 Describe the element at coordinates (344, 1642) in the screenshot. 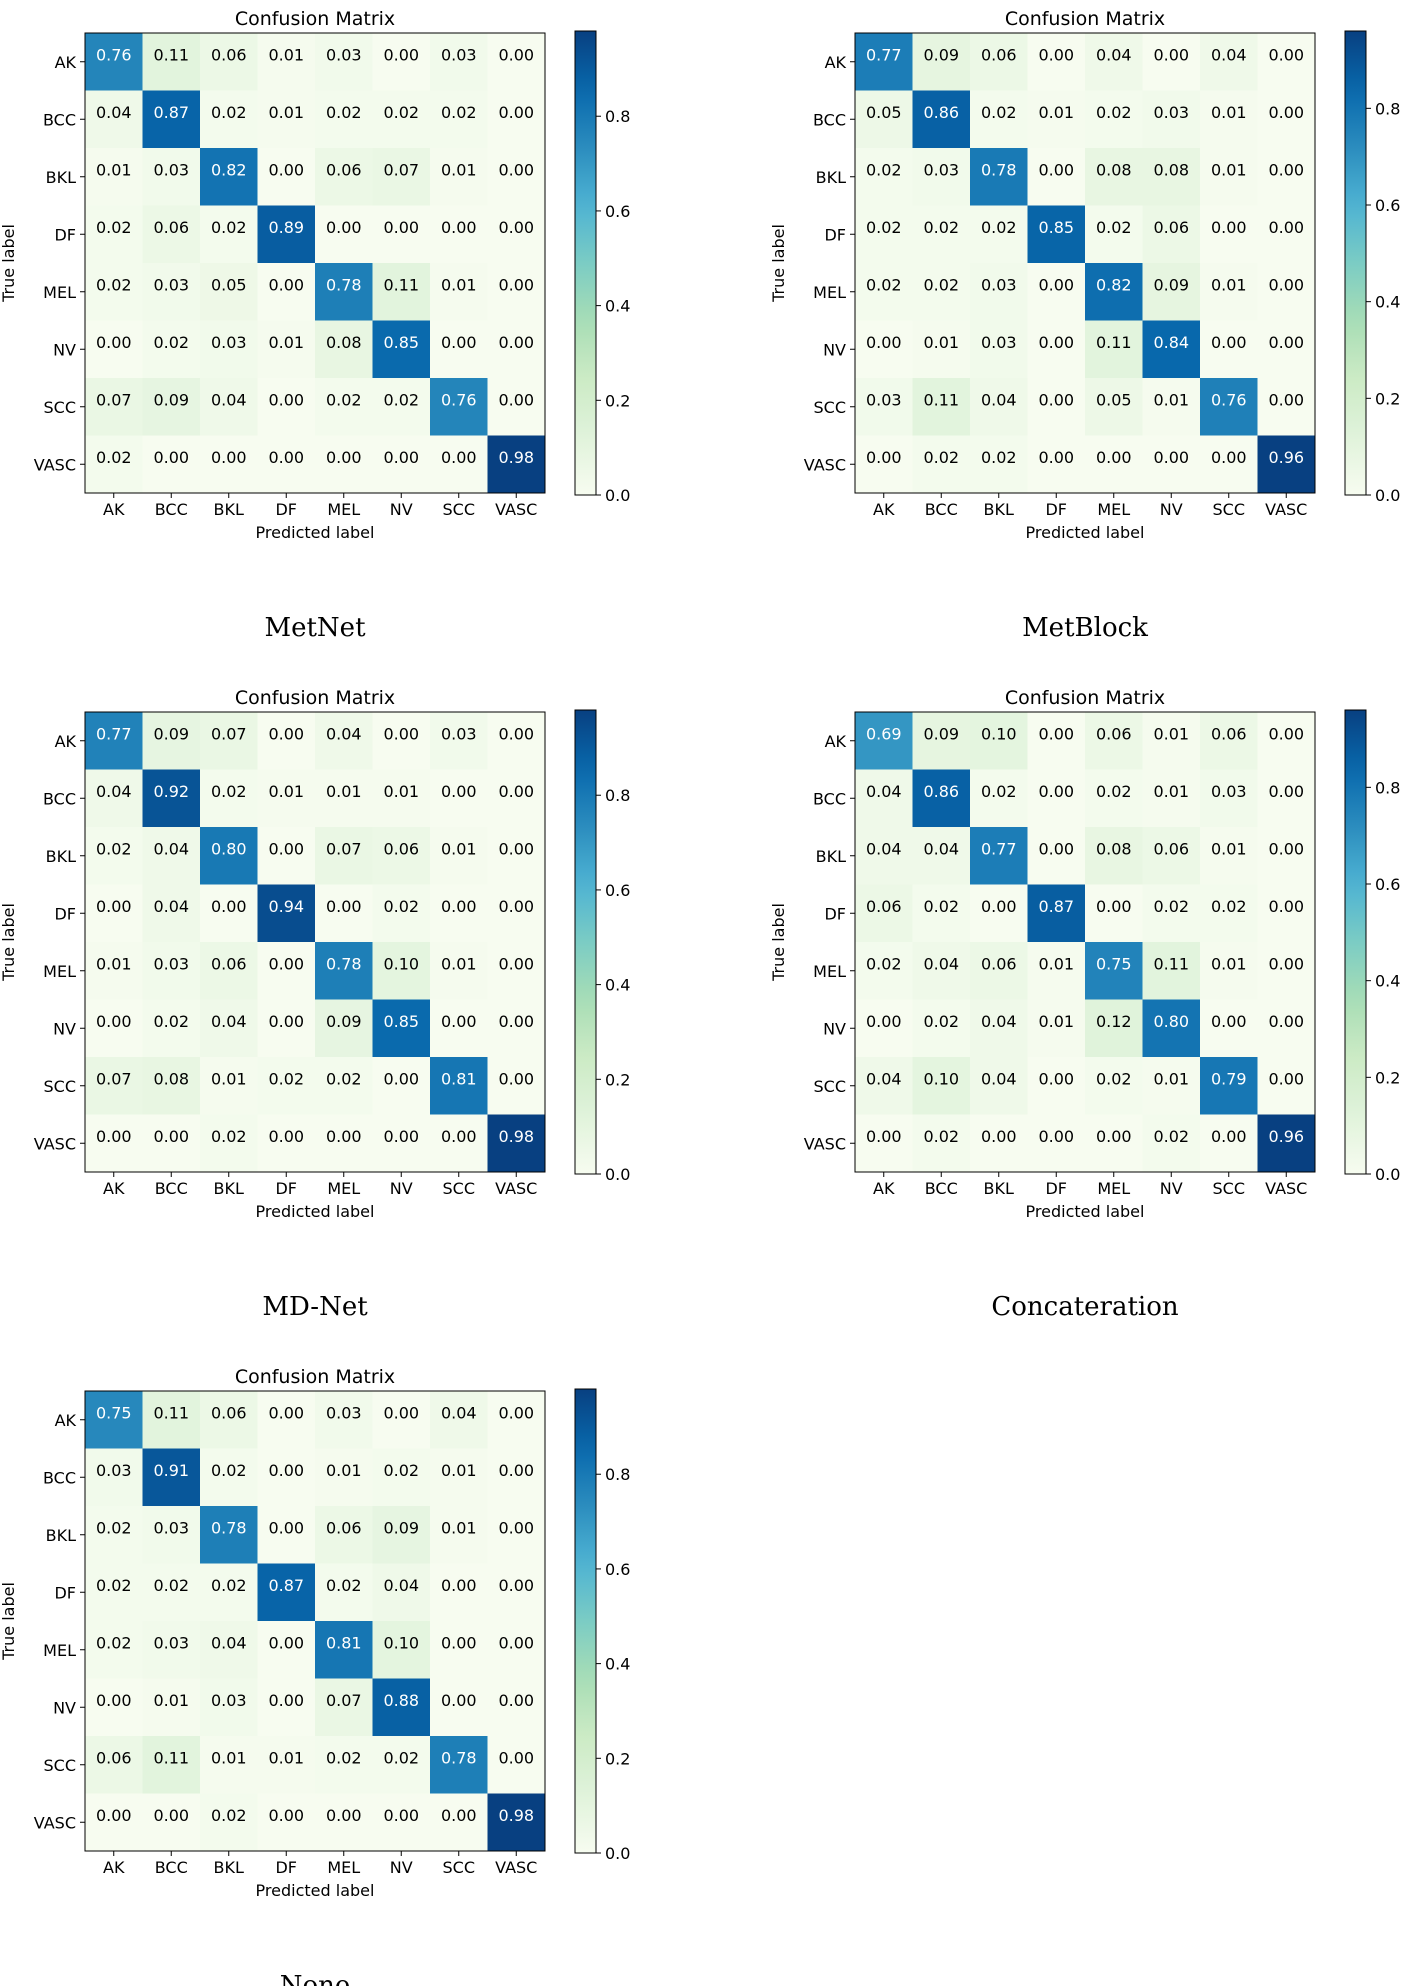

I see `cell-value-label: 0.81` at that location.